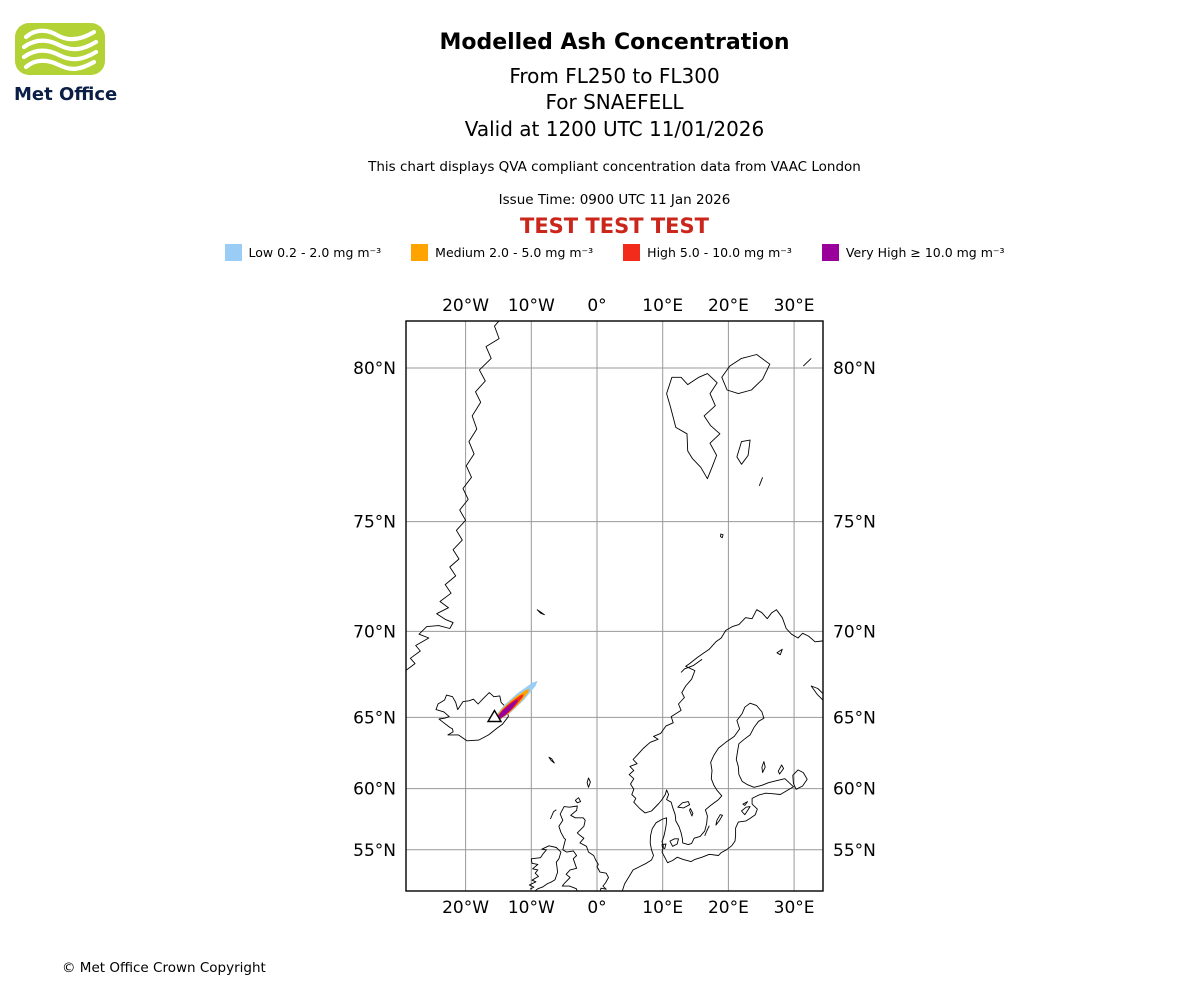 Image resolution: width=1200 pixels, height=1000 pixels. Describe the element at coordinates (420, 252) in the screenshot. I see `legend-swatch-medium` at that location.